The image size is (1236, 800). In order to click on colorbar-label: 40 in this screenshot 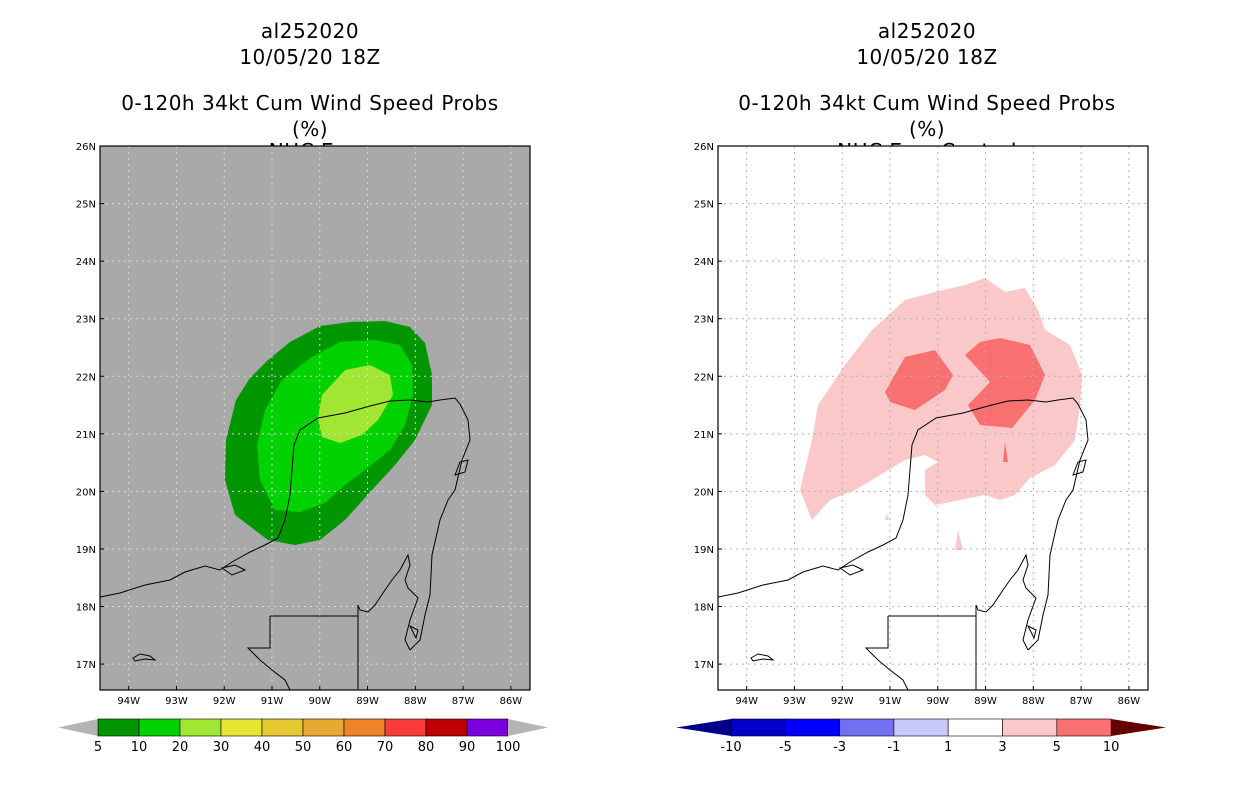, I will do `click(262, 747)`.